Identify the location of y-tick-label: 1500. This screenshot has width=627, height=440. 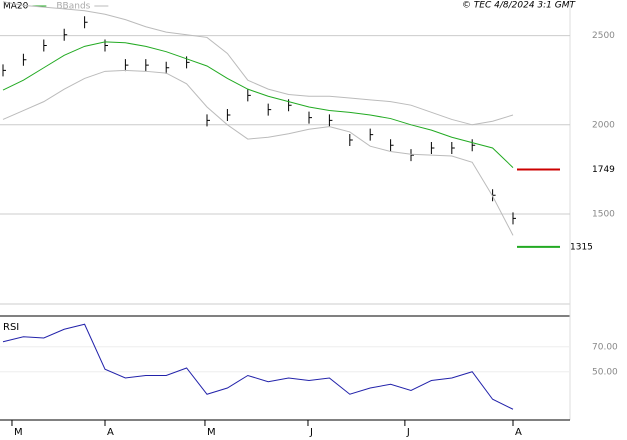
(603, 214).